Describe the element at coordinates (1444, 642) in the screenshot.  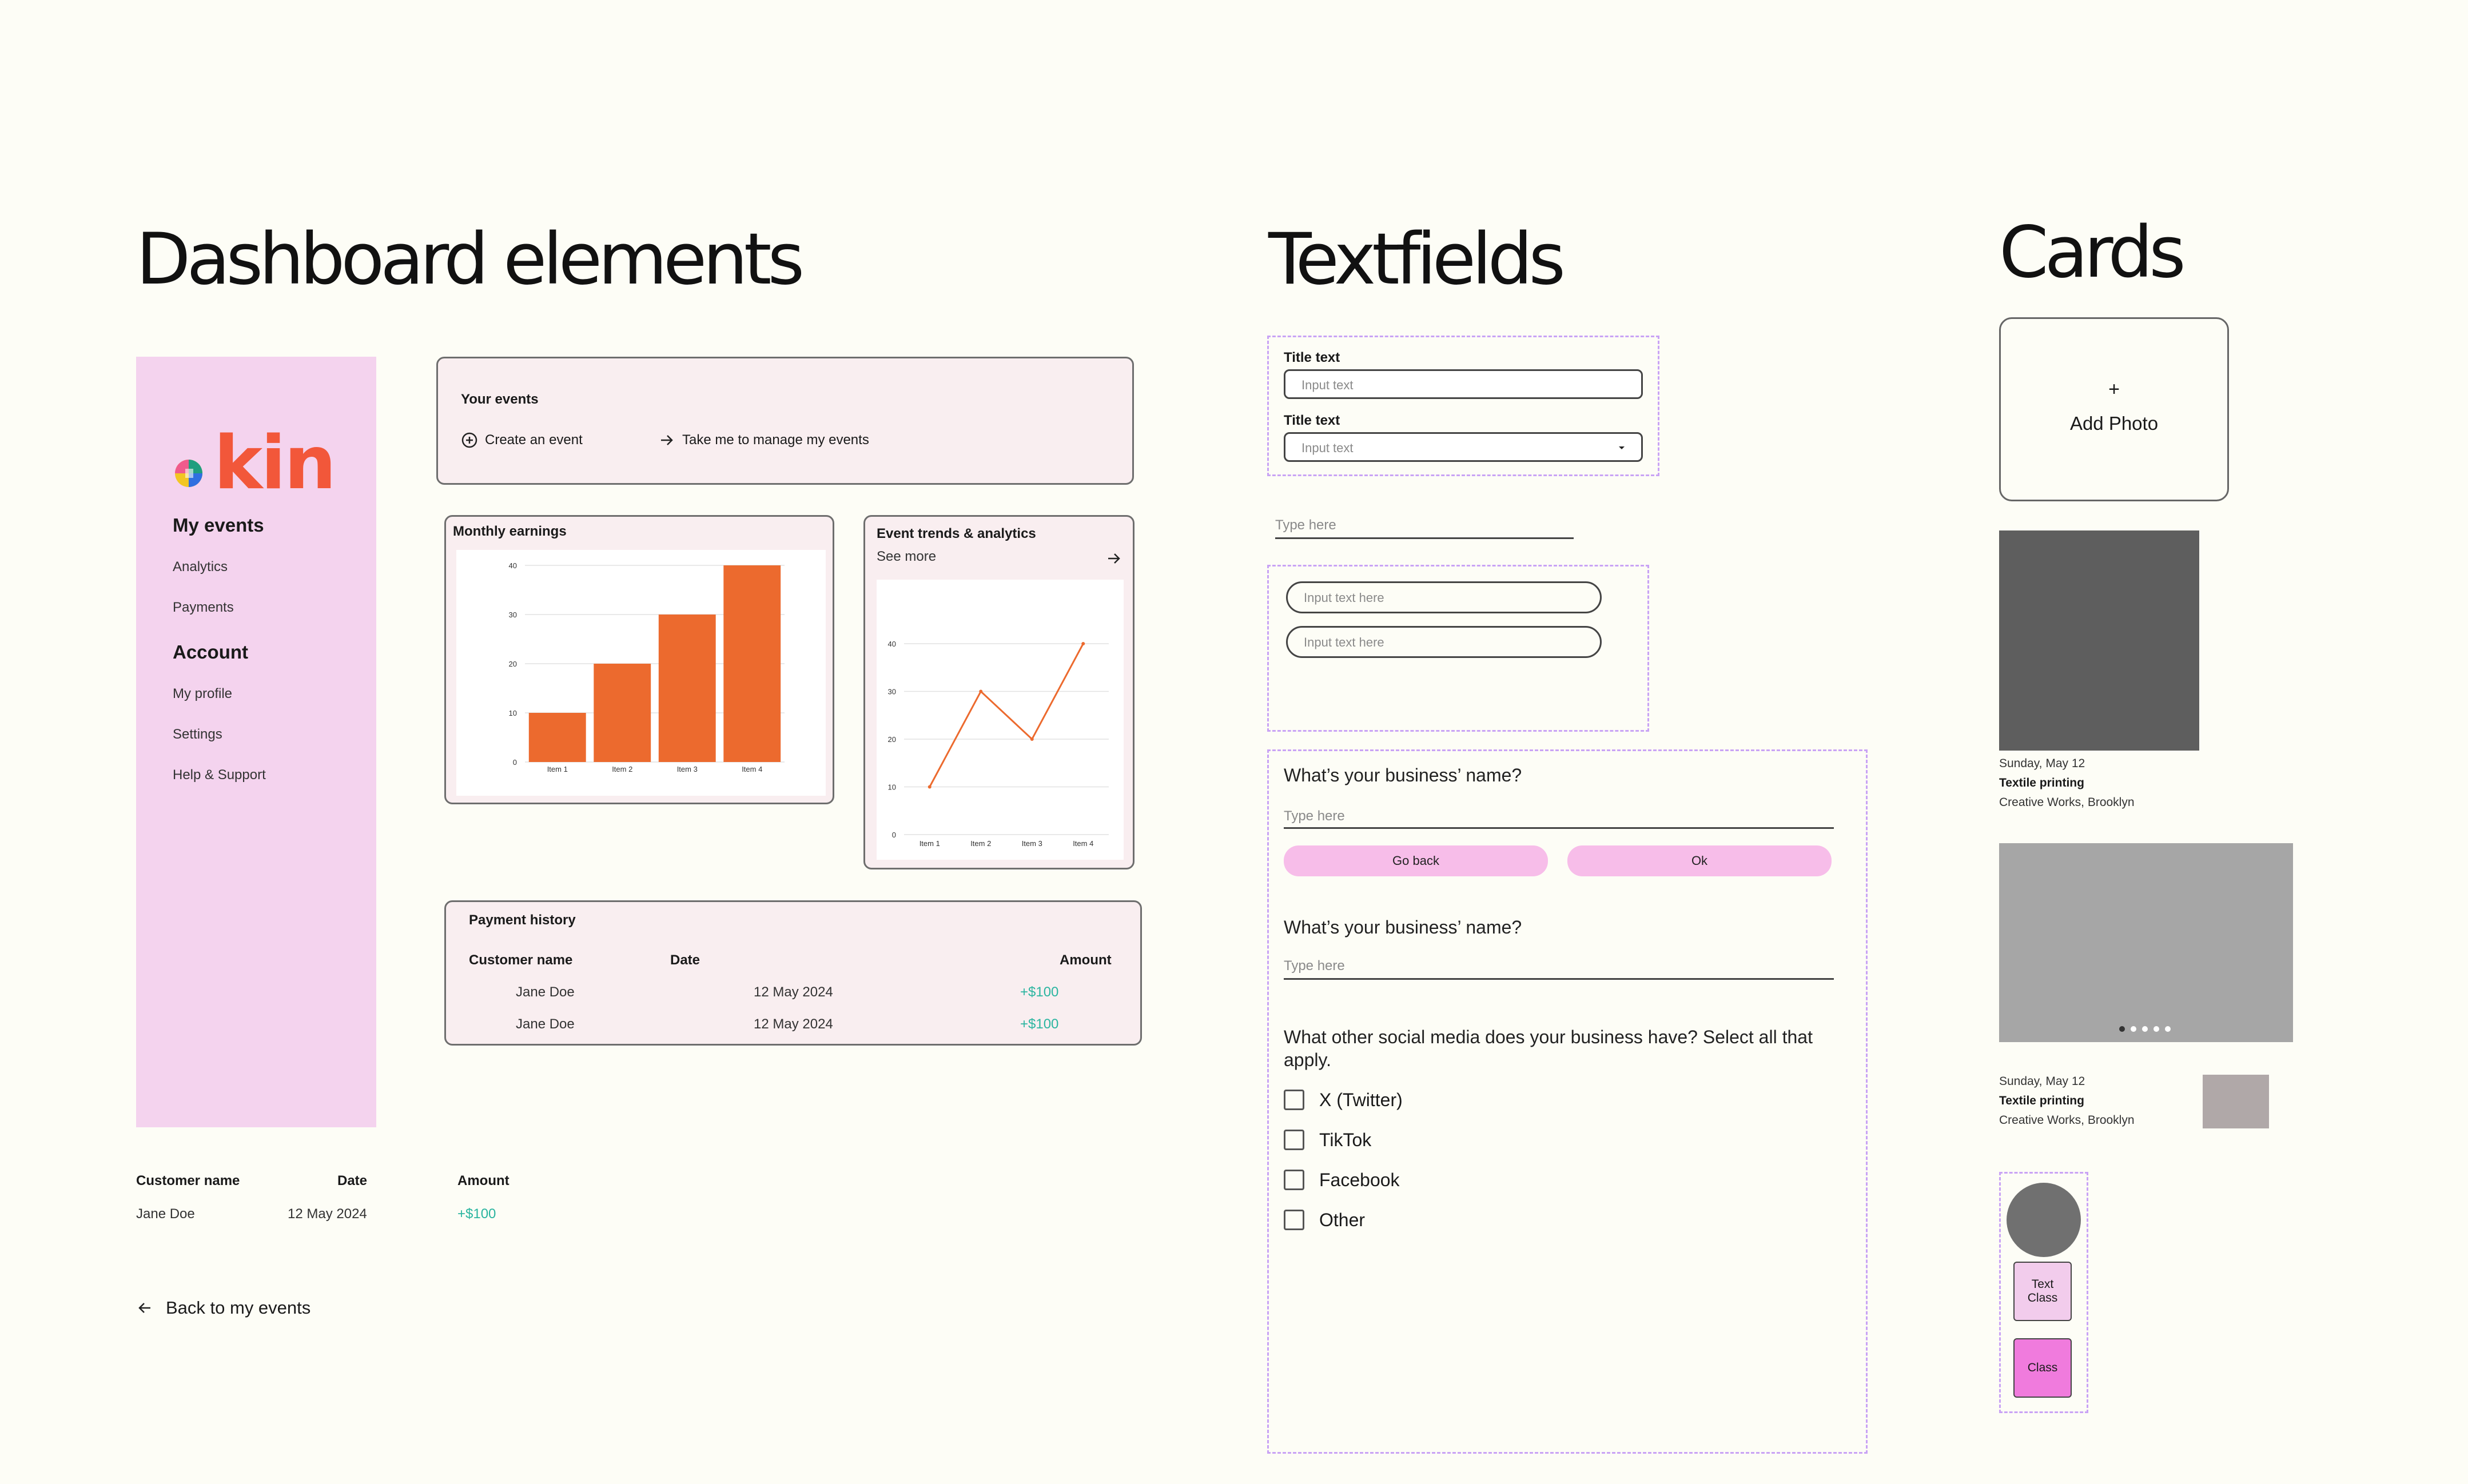
I see `pill-input-2: Input text here` at that location.